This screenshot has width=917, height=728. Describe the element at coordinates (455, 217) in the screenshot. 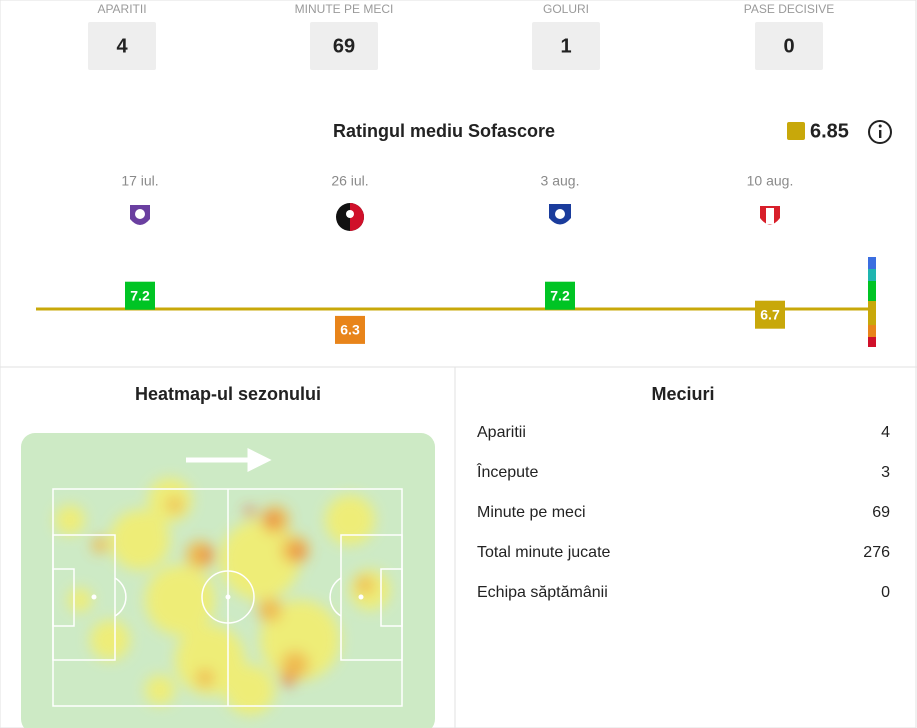

I see `team-logos` at that location.